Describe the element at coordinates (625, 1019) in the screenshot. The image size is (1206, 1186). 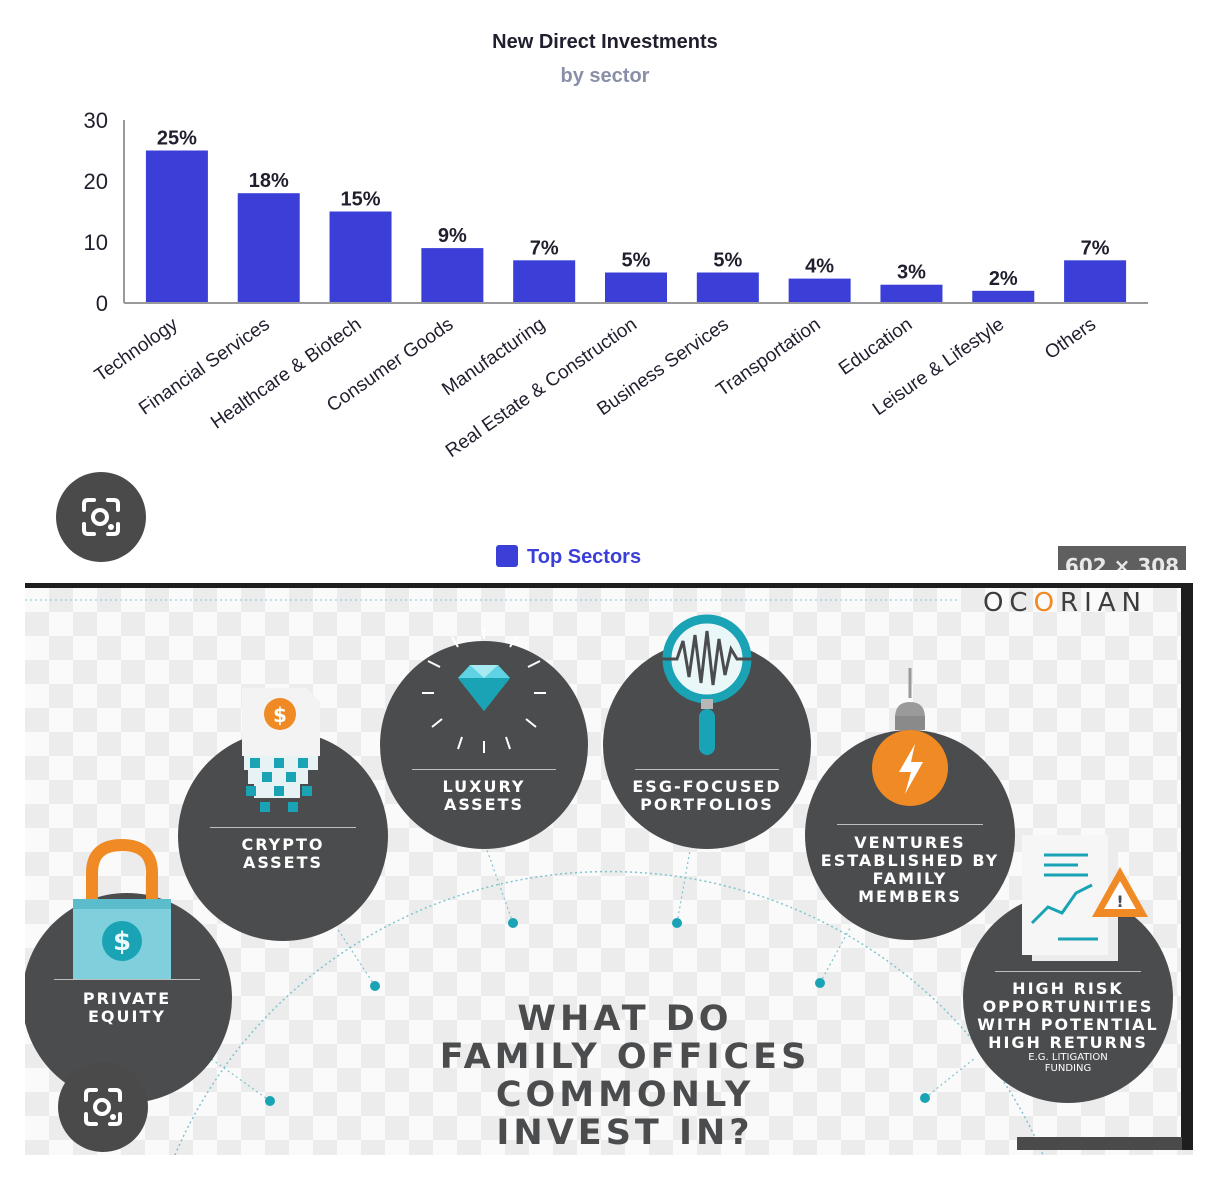
I see `headline-line: WHAT DO` at that location.